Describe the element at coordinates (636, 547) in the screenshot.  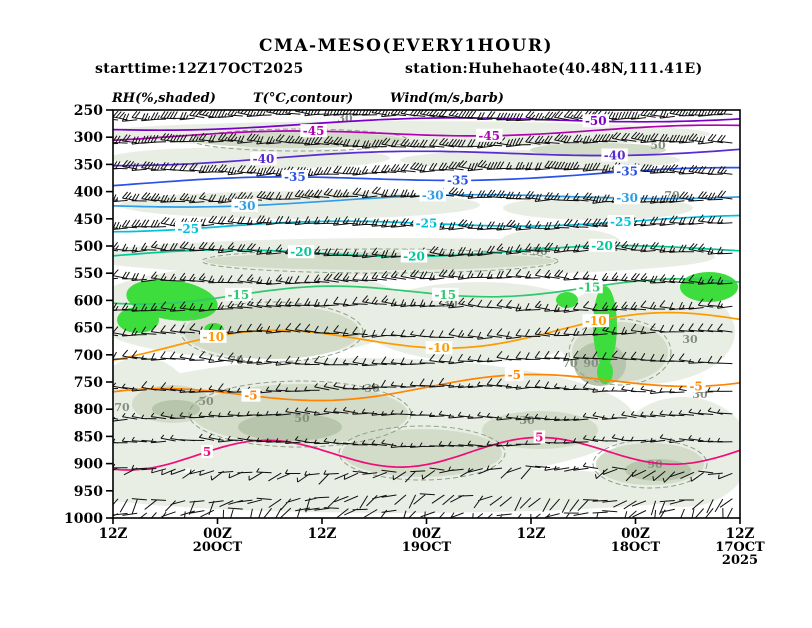
I see `svg-text: 18OCT` at that location.